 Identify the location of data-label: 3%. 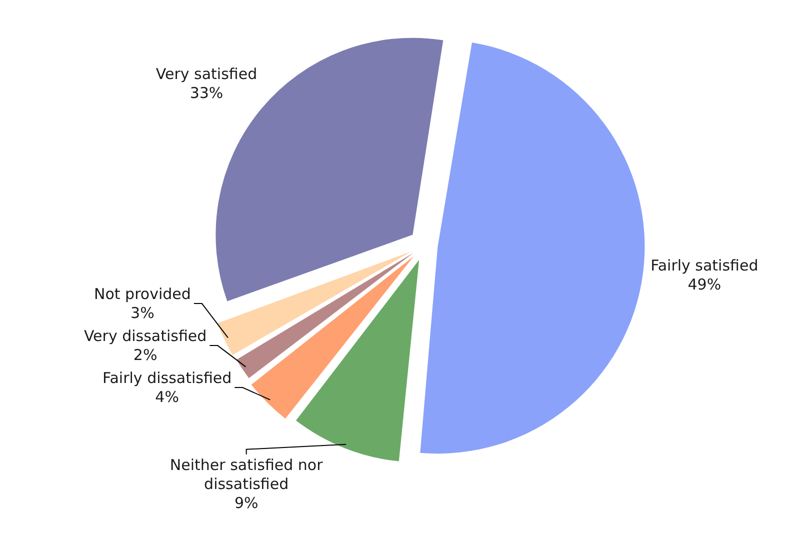
(142, 313).